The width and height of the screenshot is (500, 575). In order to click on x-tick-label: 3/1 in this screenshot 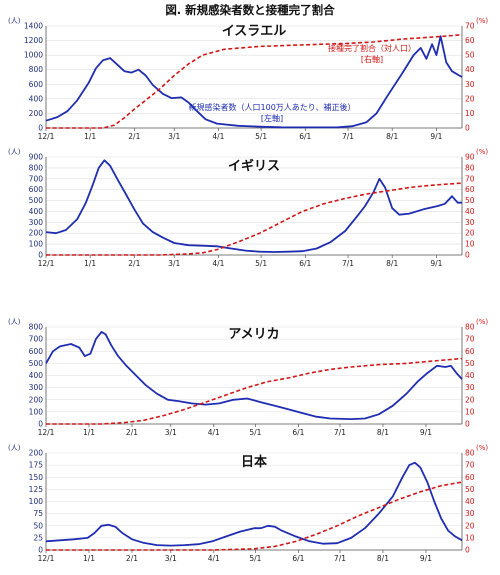, I will do `click(171, 558)`.